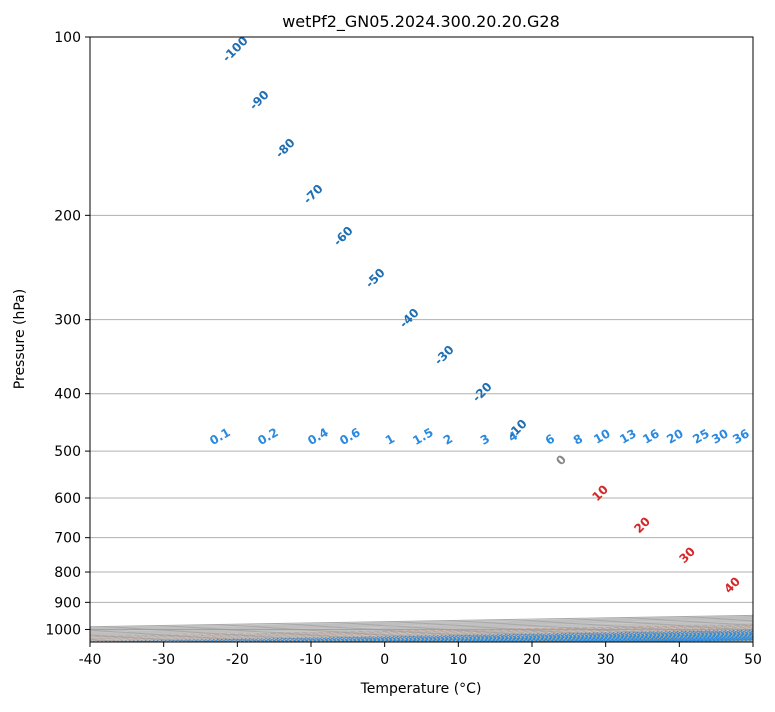 The height and width of the screenshot is (712, 775). Describe the element at coordinates (63, 630) in the screenshot. I see `y-tick-label: 1000` at that location.